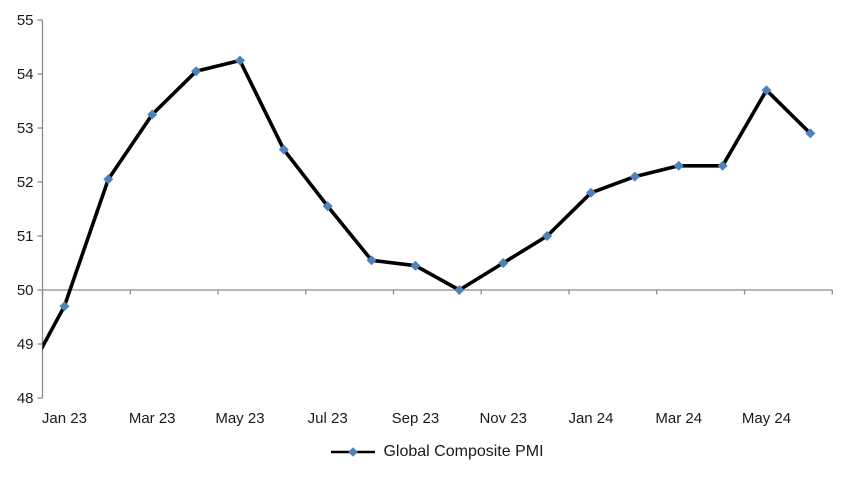 This screenshot has height=481, width=852. I want to click on legend-line-marker-icon, so click(353, 452).